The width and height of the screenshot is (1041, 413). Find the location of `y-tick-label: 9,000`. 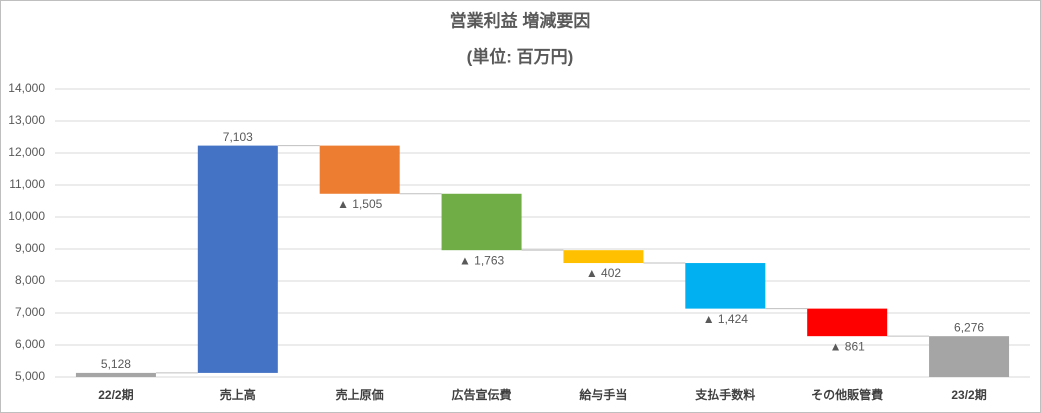

y-tick-label: 9,000 is located at coordinates (30, 248).